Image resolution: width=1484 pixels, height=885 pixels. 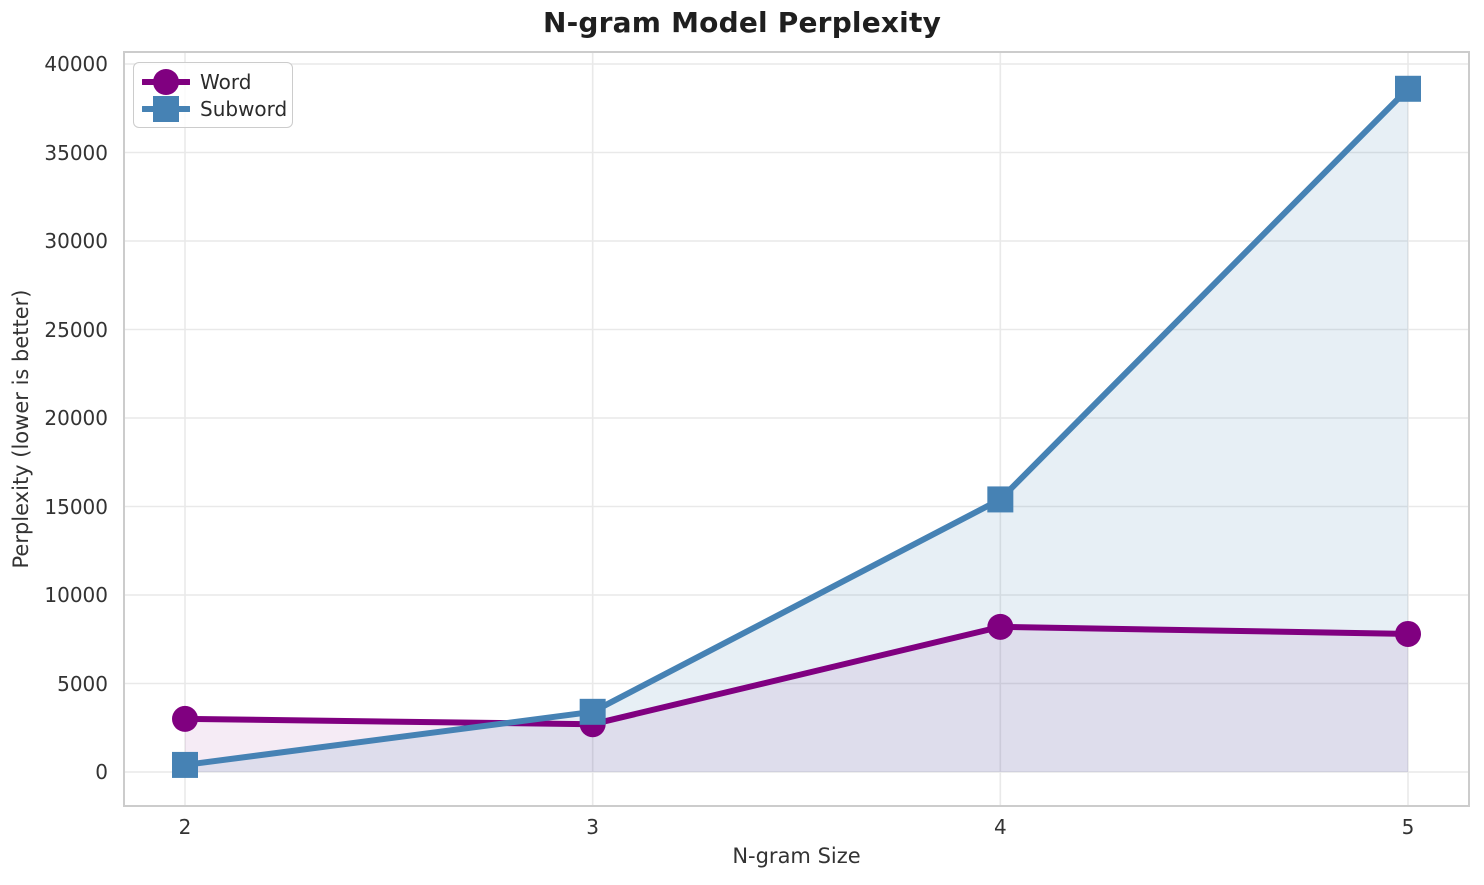 What do you see at coordinates (796, 856) in the screenshot?
I see `x-axis-label: N-gram Size` at bounding box center [796, 856].